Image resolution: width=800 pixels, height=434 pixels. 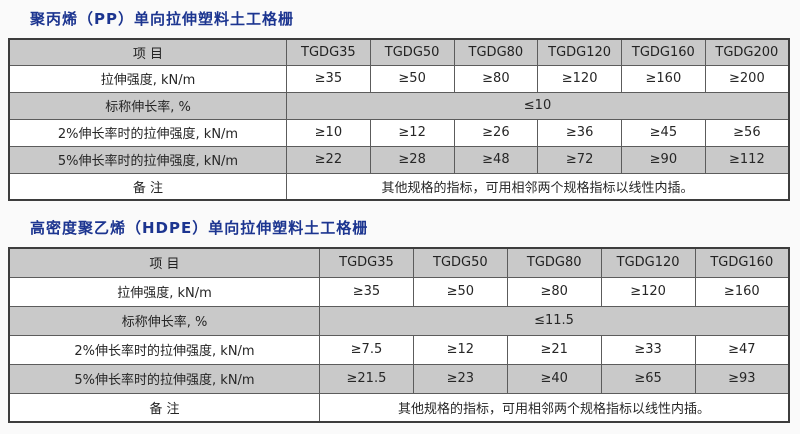 What do you see at coordinates (648, 349) in the screenshot?
I see `cell-value: ≥33` at bounding box center [648, 349].